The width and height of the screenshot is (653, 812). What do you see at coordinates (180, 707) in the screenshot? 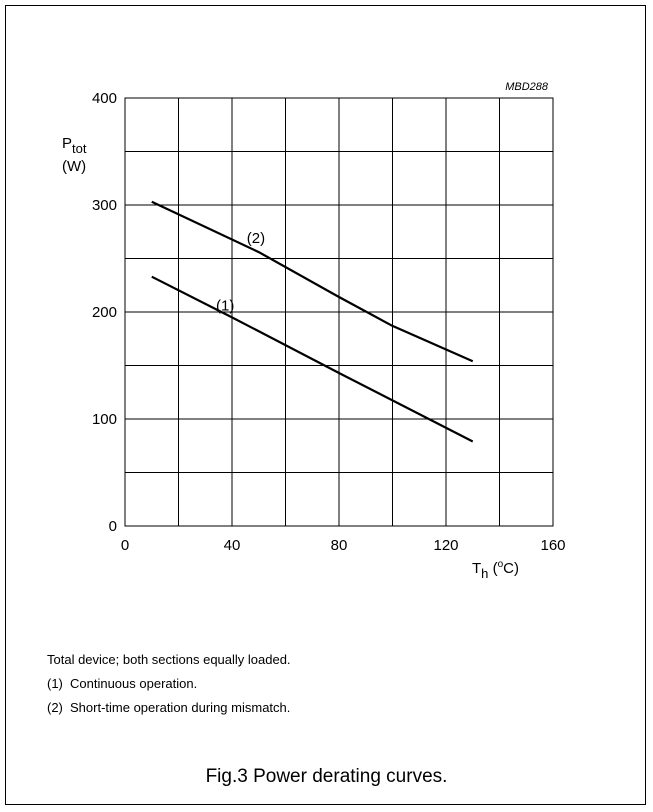
I see `note-item-2-text: Short-time operation during mismatch.` at bounding box center [180, 707].